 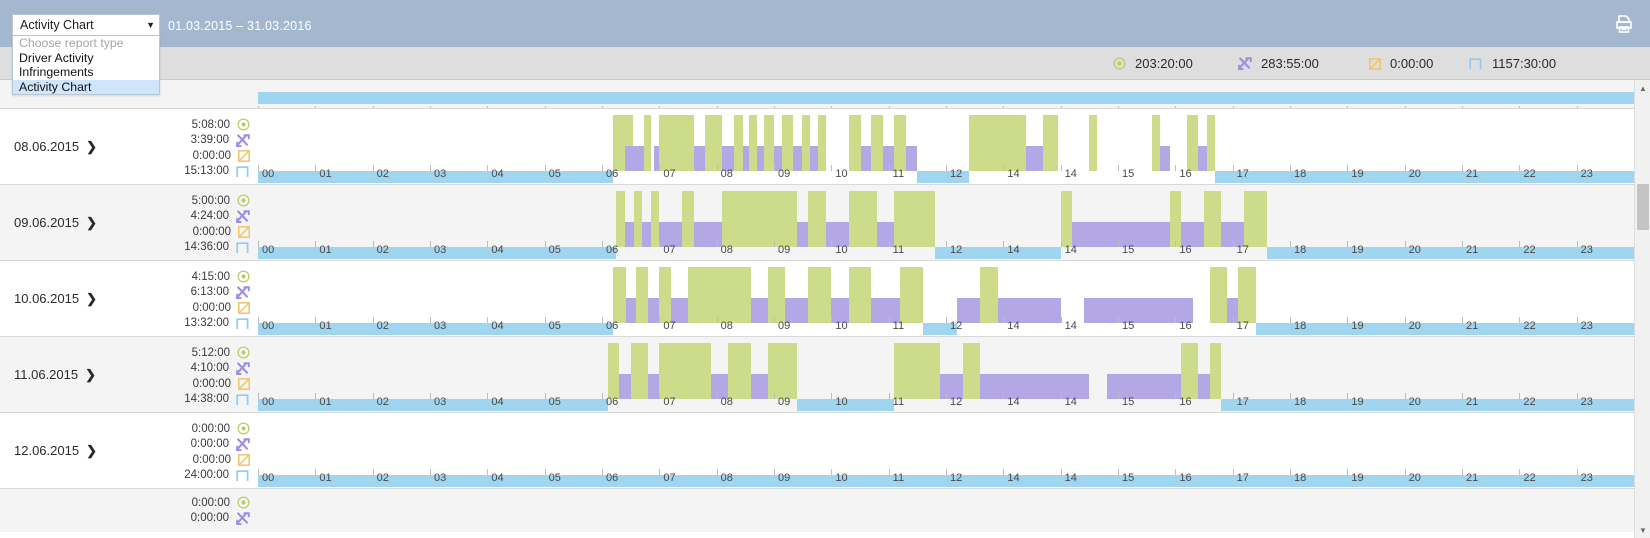 I want to click on row-date-toggle: 09.06.2015 ❯, so click(x=55, y=223).